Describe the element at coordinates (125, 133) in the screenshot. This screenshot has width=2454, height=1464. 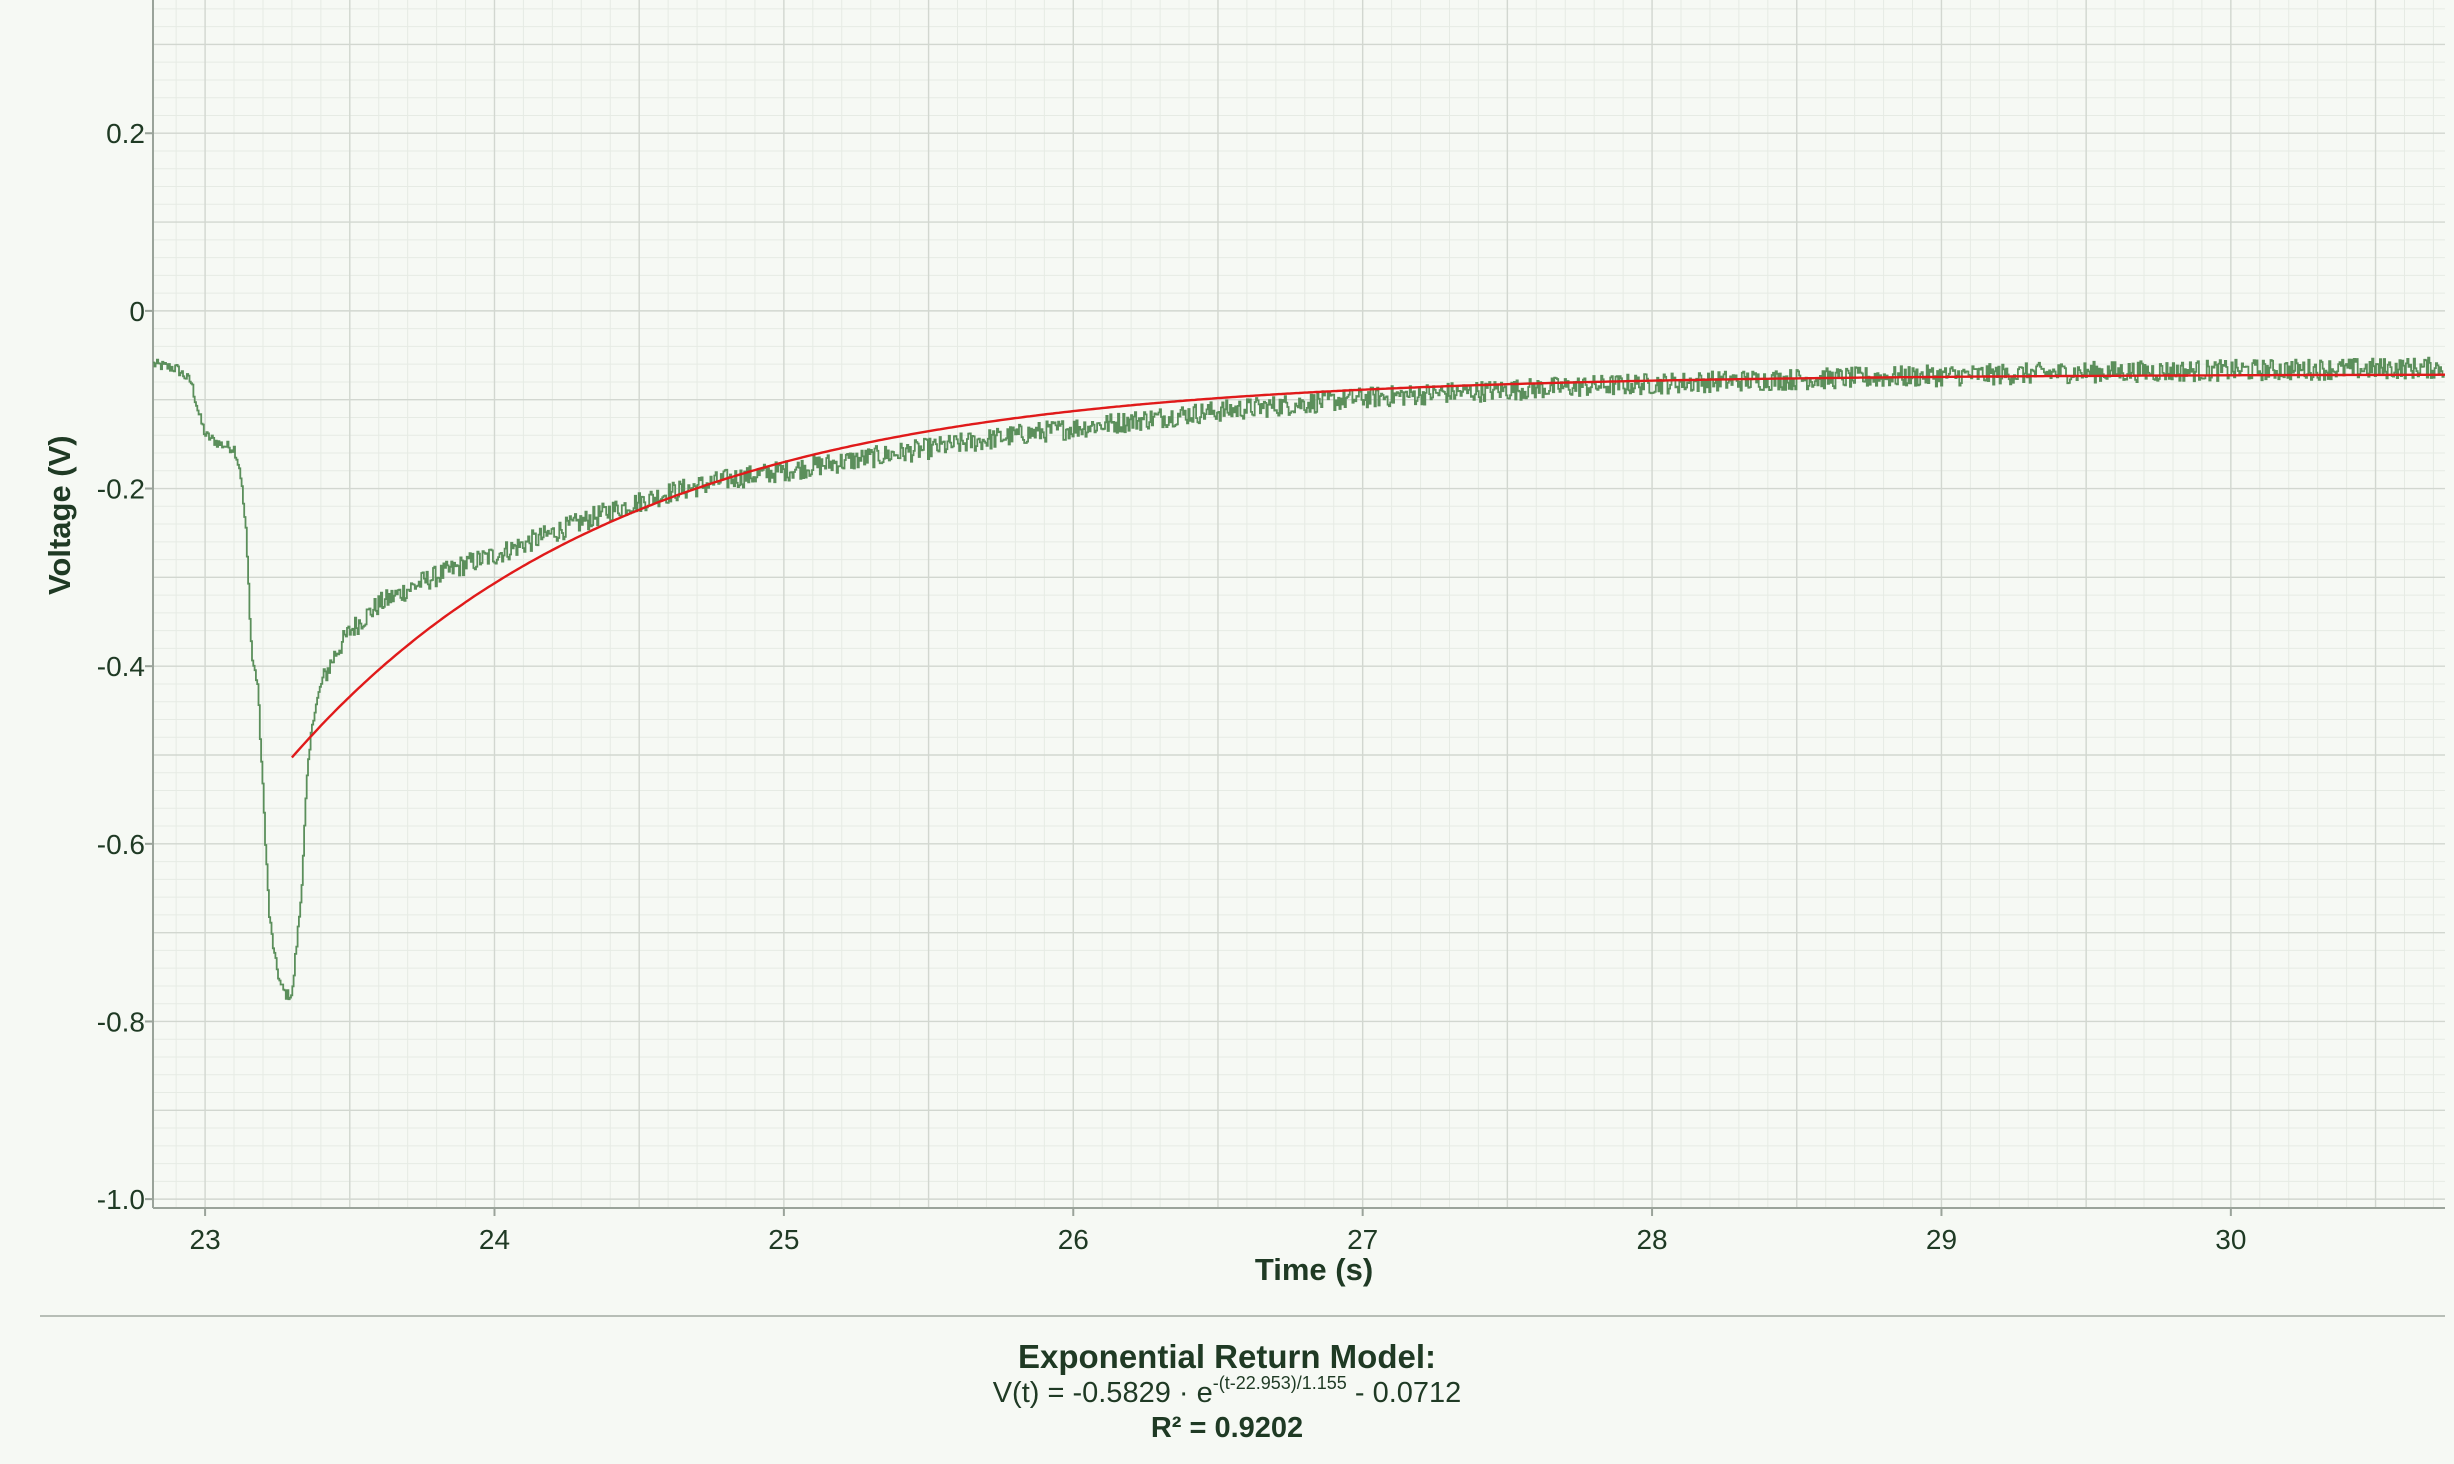
I see `y-tick-label: 0.2` at that location.